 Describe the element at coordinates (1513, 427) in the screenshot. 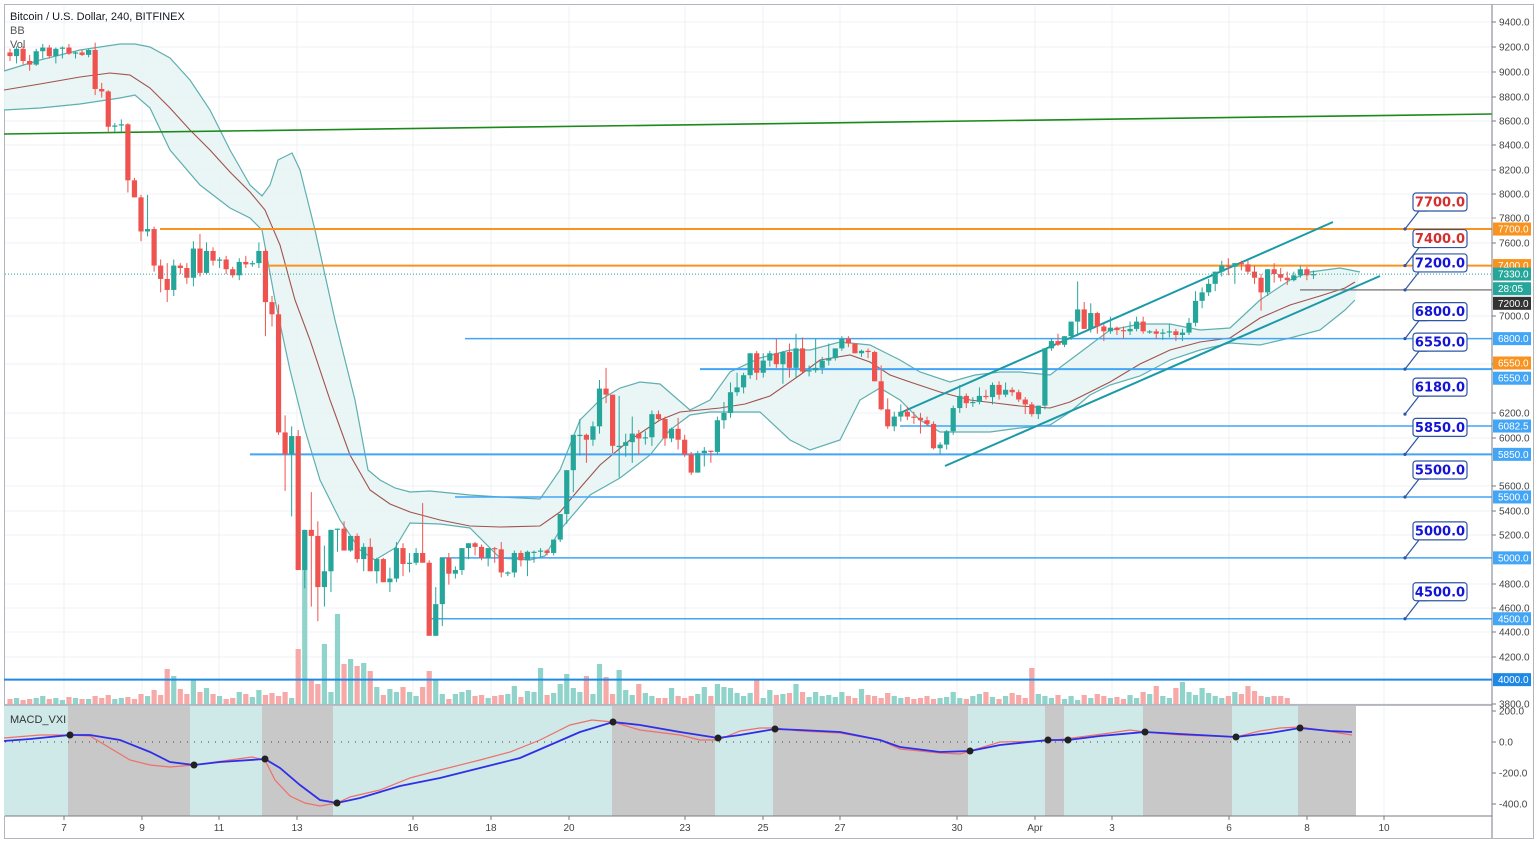

I see `price-tag-label: 6082.5` at that location.